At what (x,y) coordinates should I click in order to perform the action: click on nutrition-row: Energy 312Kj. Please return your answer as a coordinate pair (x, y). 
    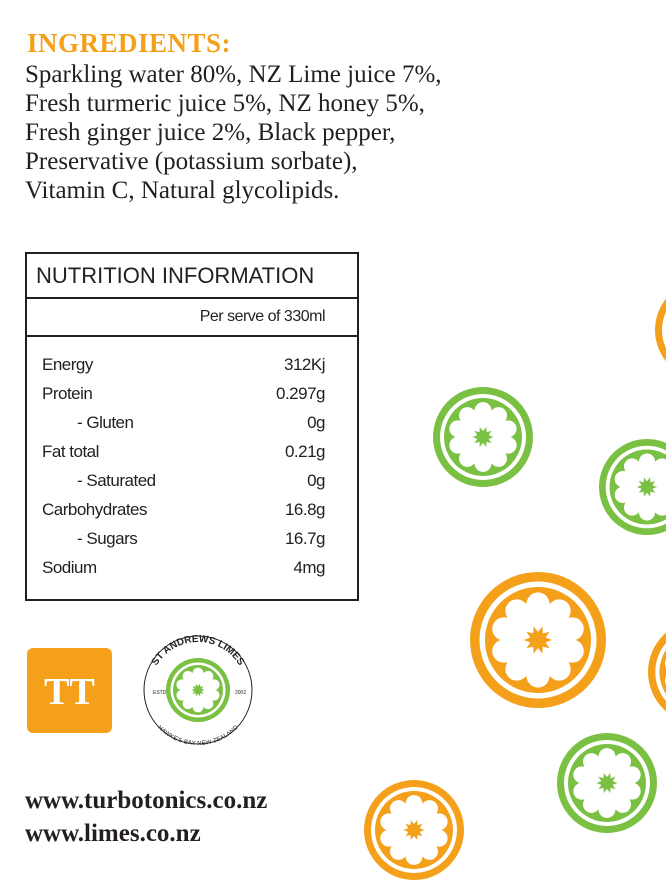
    Looking at the image, I should click on (183, 364).